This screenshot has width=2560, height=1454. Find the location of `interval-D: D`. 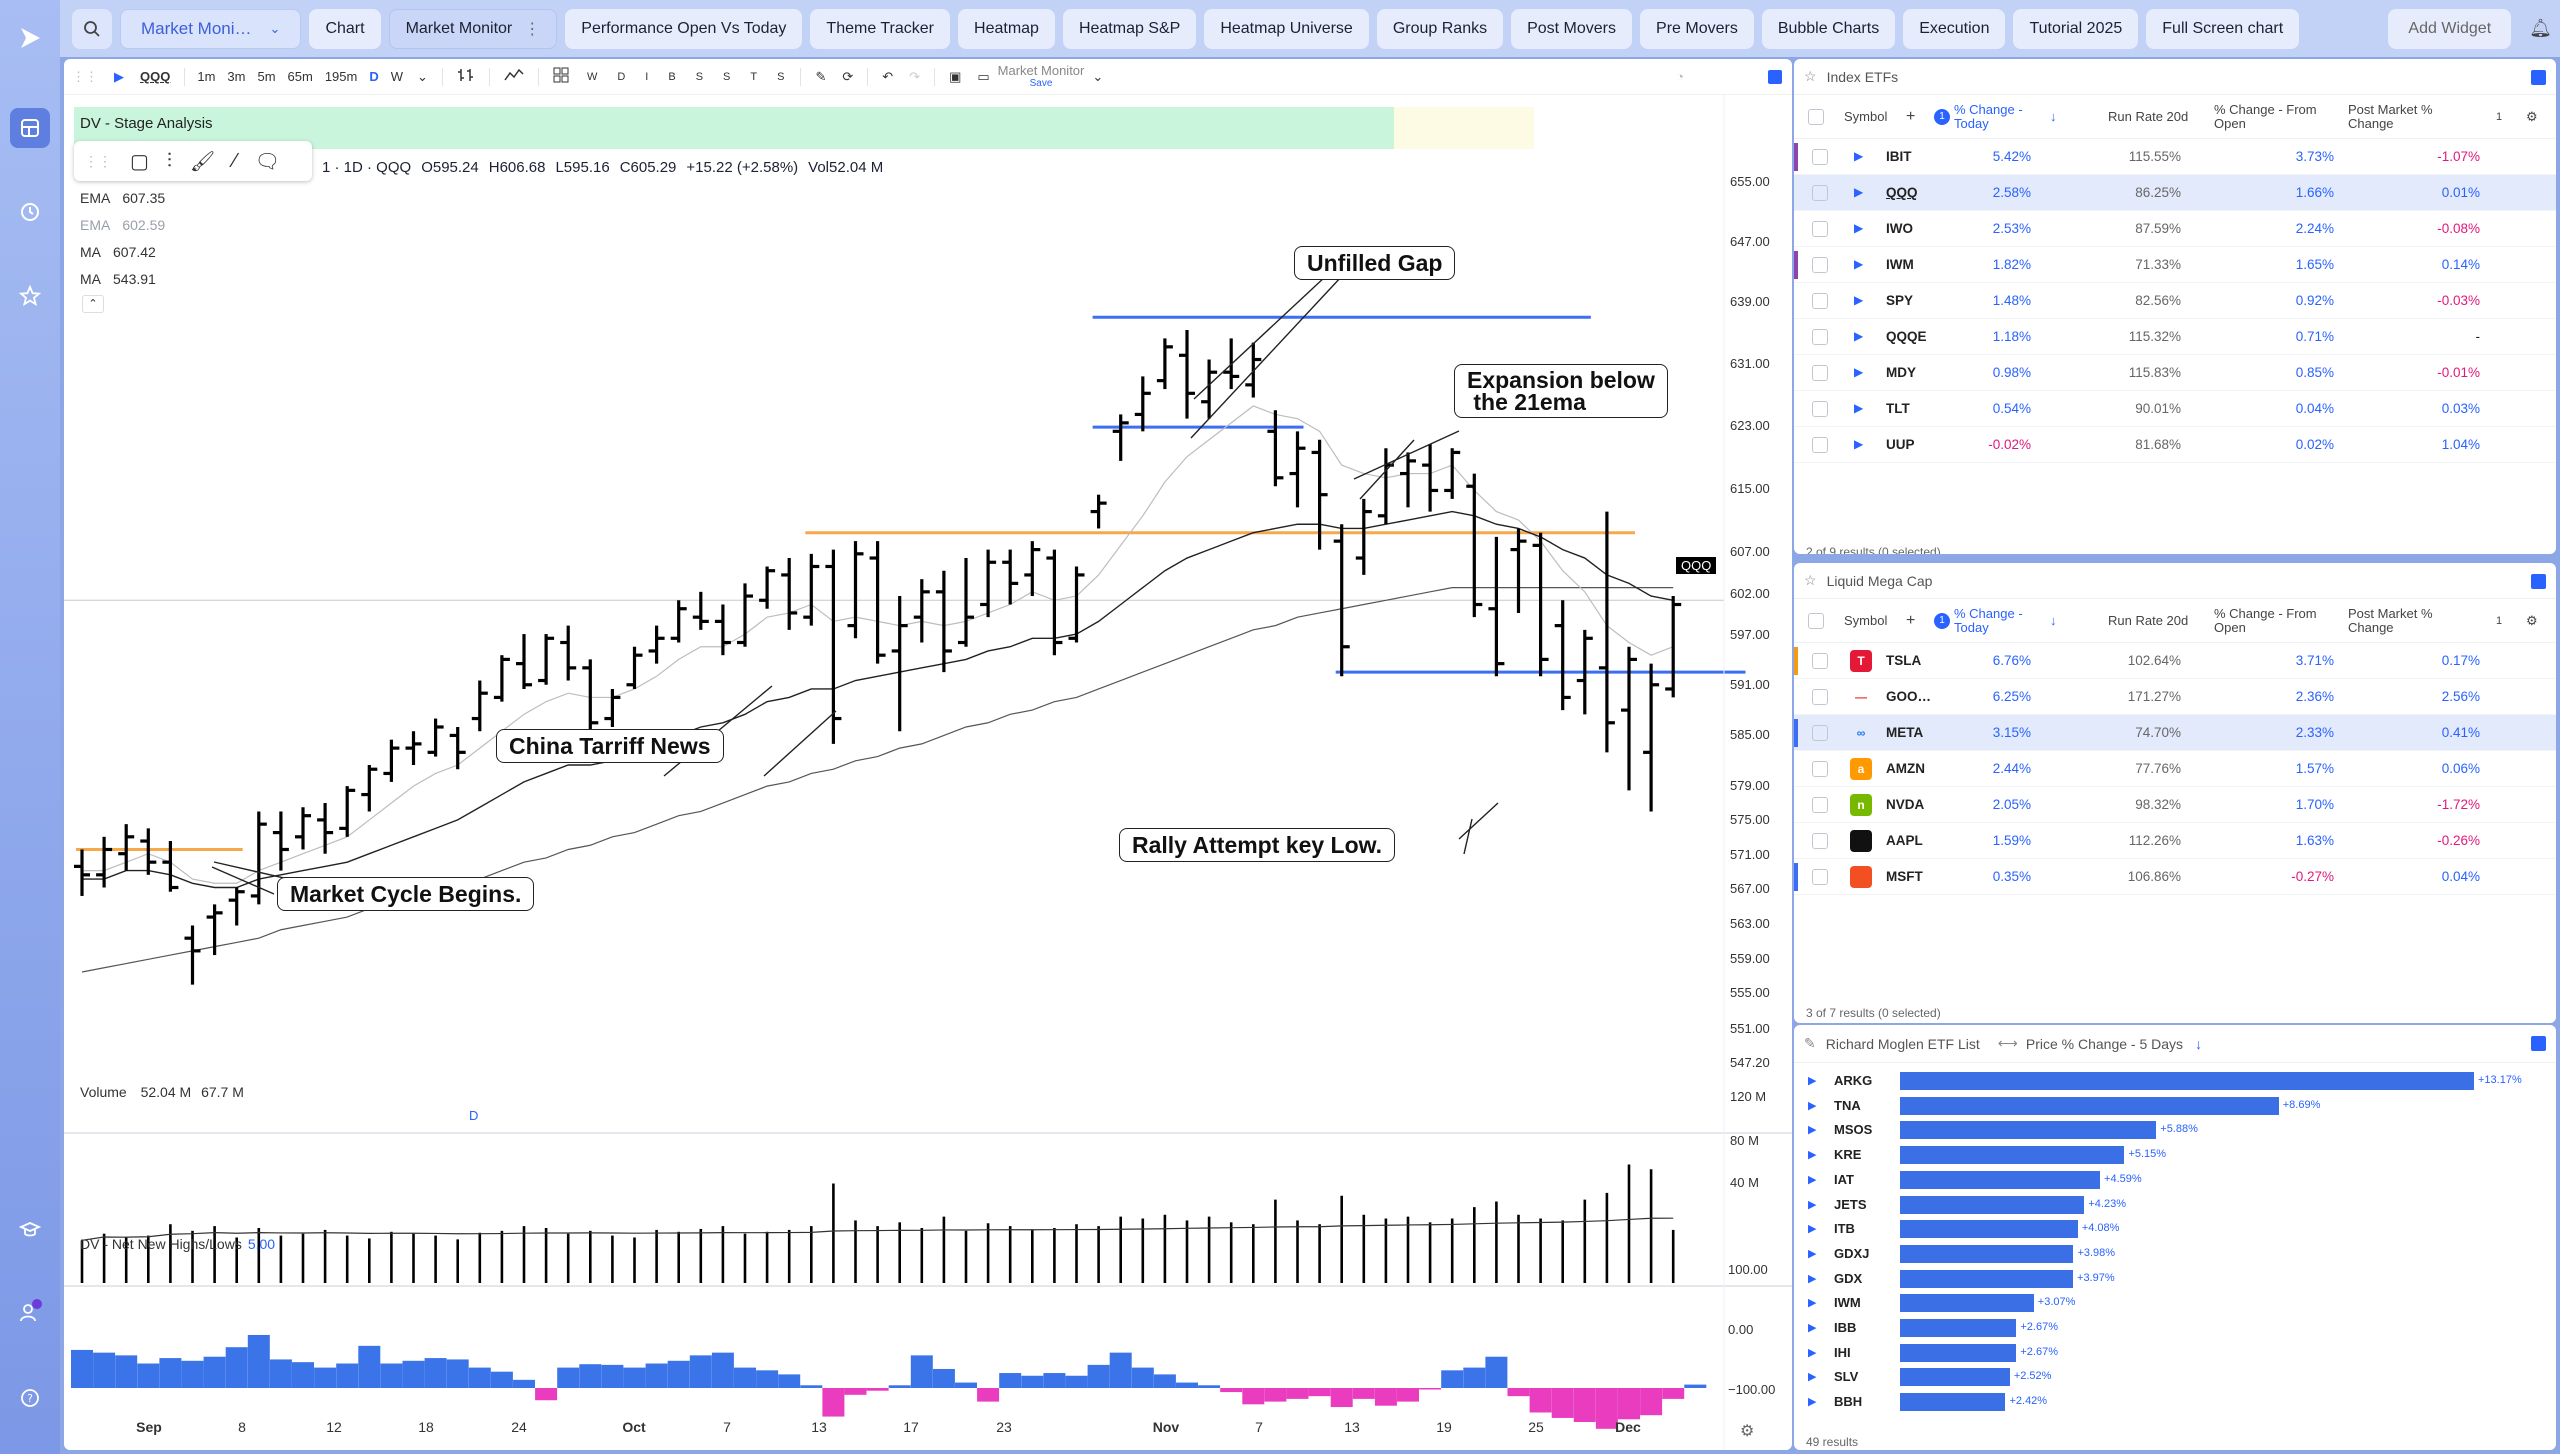

interval-D: D is located at coordinates (374, 76).